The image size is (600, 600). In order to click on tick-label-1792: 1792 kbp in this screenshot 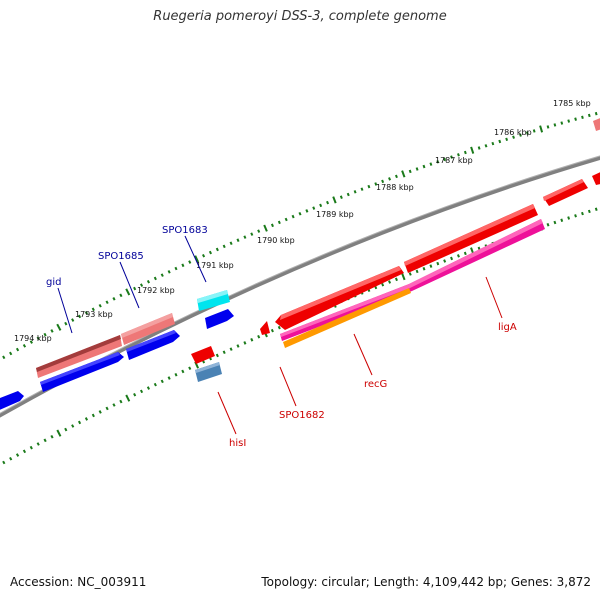, I will do `click(156, 290)`.